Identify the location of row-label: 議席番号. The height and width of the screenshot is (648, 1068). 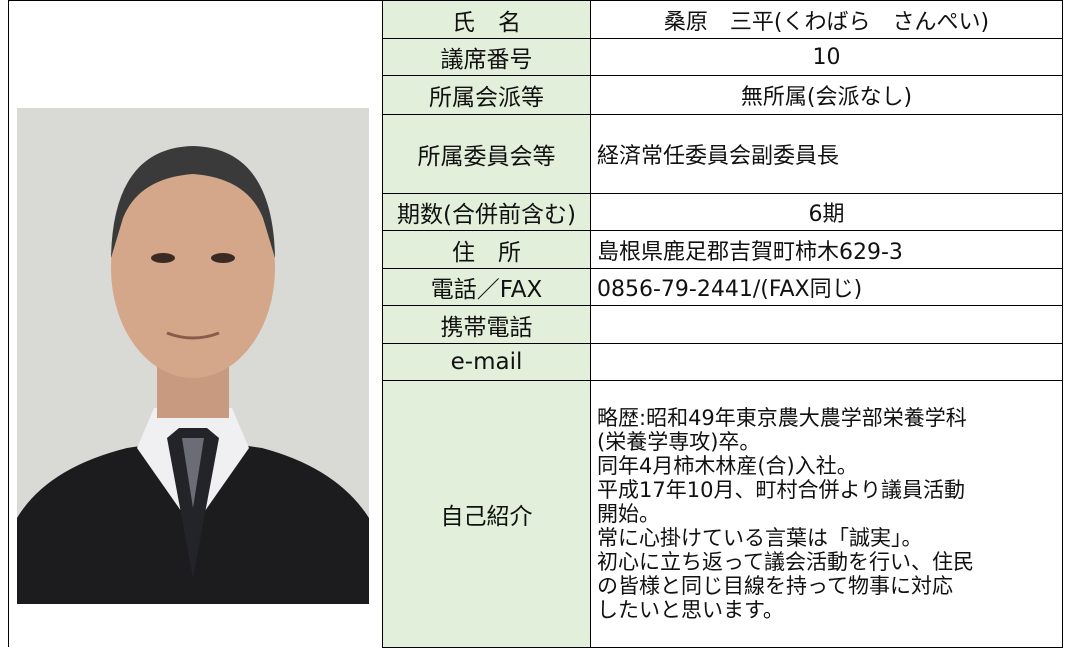
(486, 57).